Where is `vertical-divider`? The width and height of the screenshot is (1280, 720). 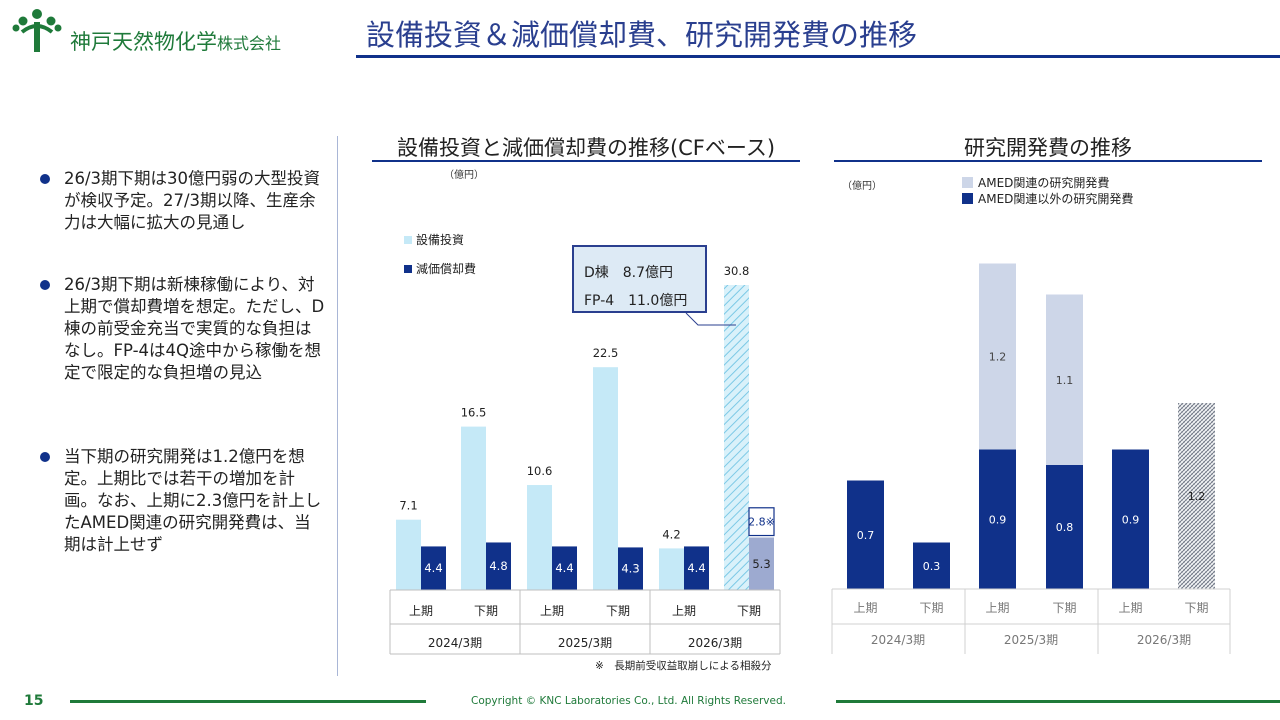 vertical-divider is located at coordinates (337, 406).